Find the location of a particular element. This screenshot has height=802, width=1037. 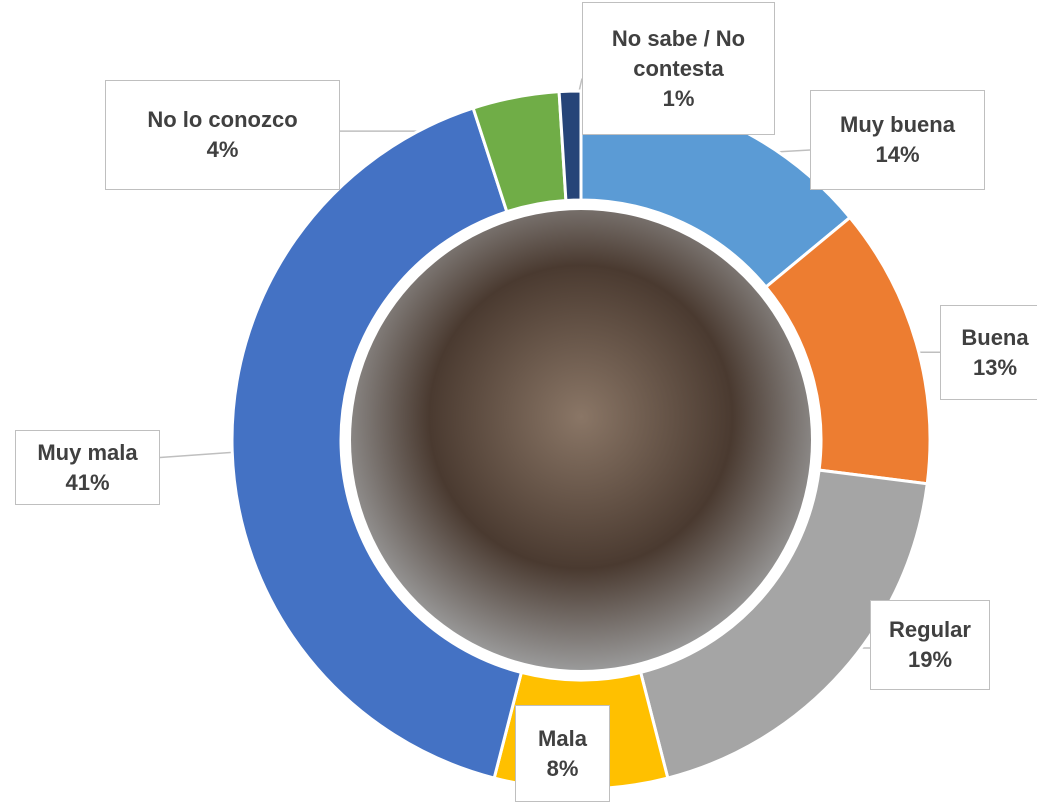

data-label: Mala 8% is located at coordinates (562, 753).